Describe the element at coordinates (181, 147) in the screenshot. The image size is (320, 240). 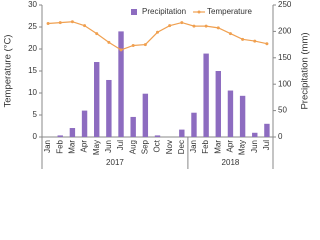
I see `x-tick-label: Dec` at that location.